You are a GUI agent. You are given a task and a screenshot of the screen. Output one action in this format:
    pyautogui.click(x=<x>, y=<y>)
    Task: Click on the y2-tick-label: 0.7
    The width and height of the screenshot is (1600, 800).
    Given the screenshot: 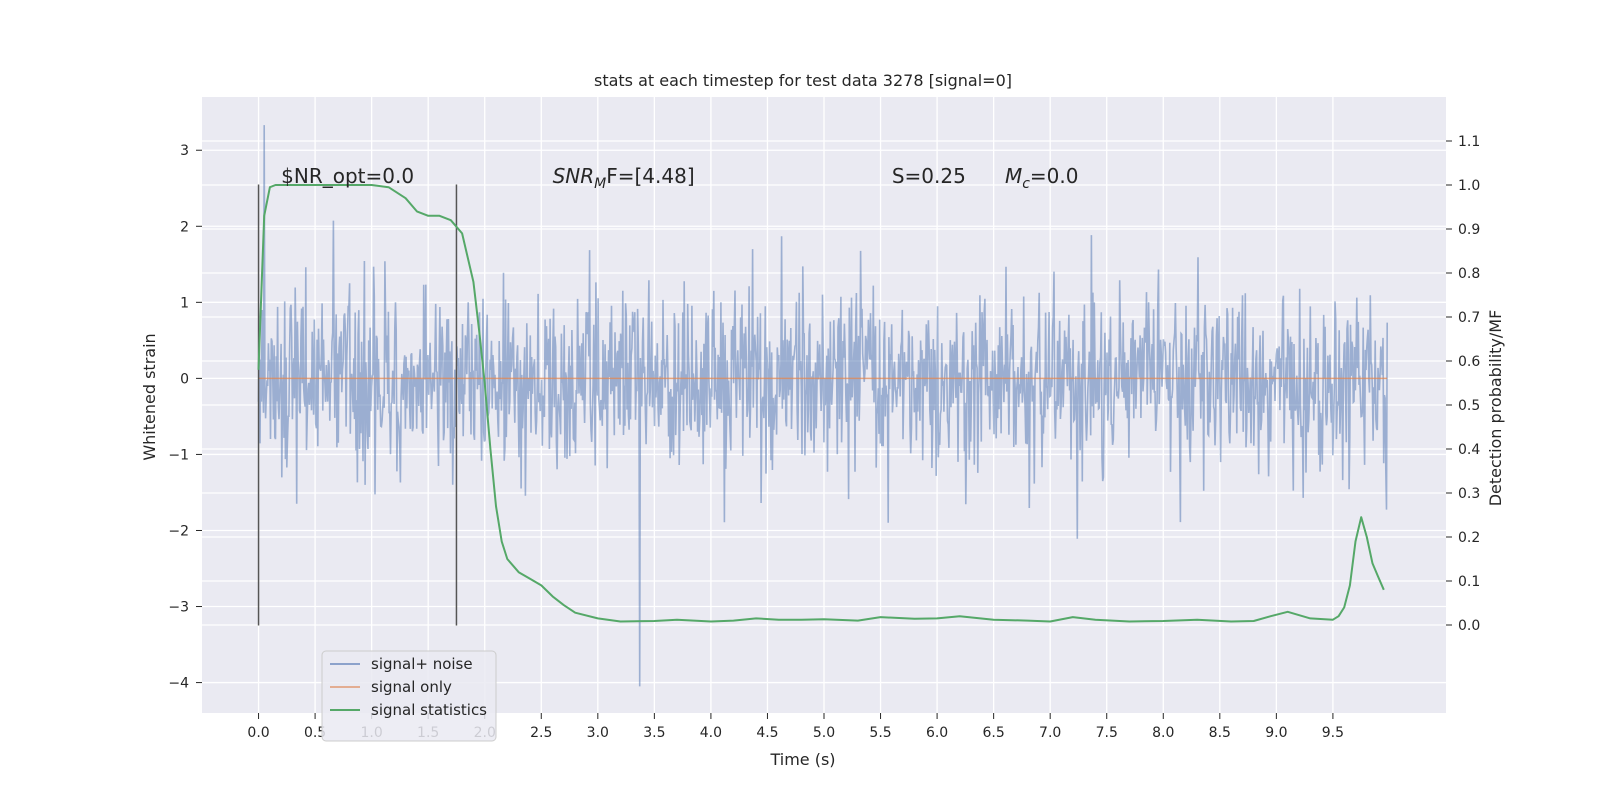 What is the action you would take?
    pyautogui.click(x=1469, y=318)
    